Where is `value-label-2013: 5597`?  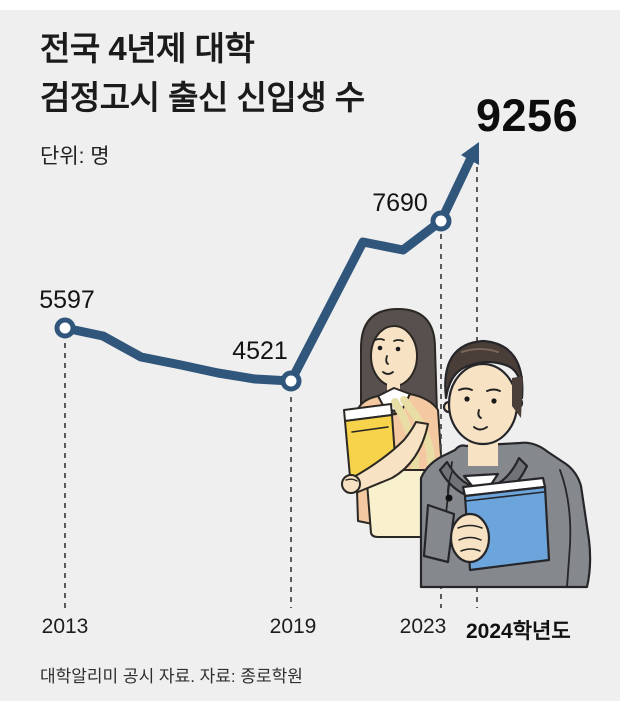
value-label-2013: 5597 is located at coordinates (67, 300).